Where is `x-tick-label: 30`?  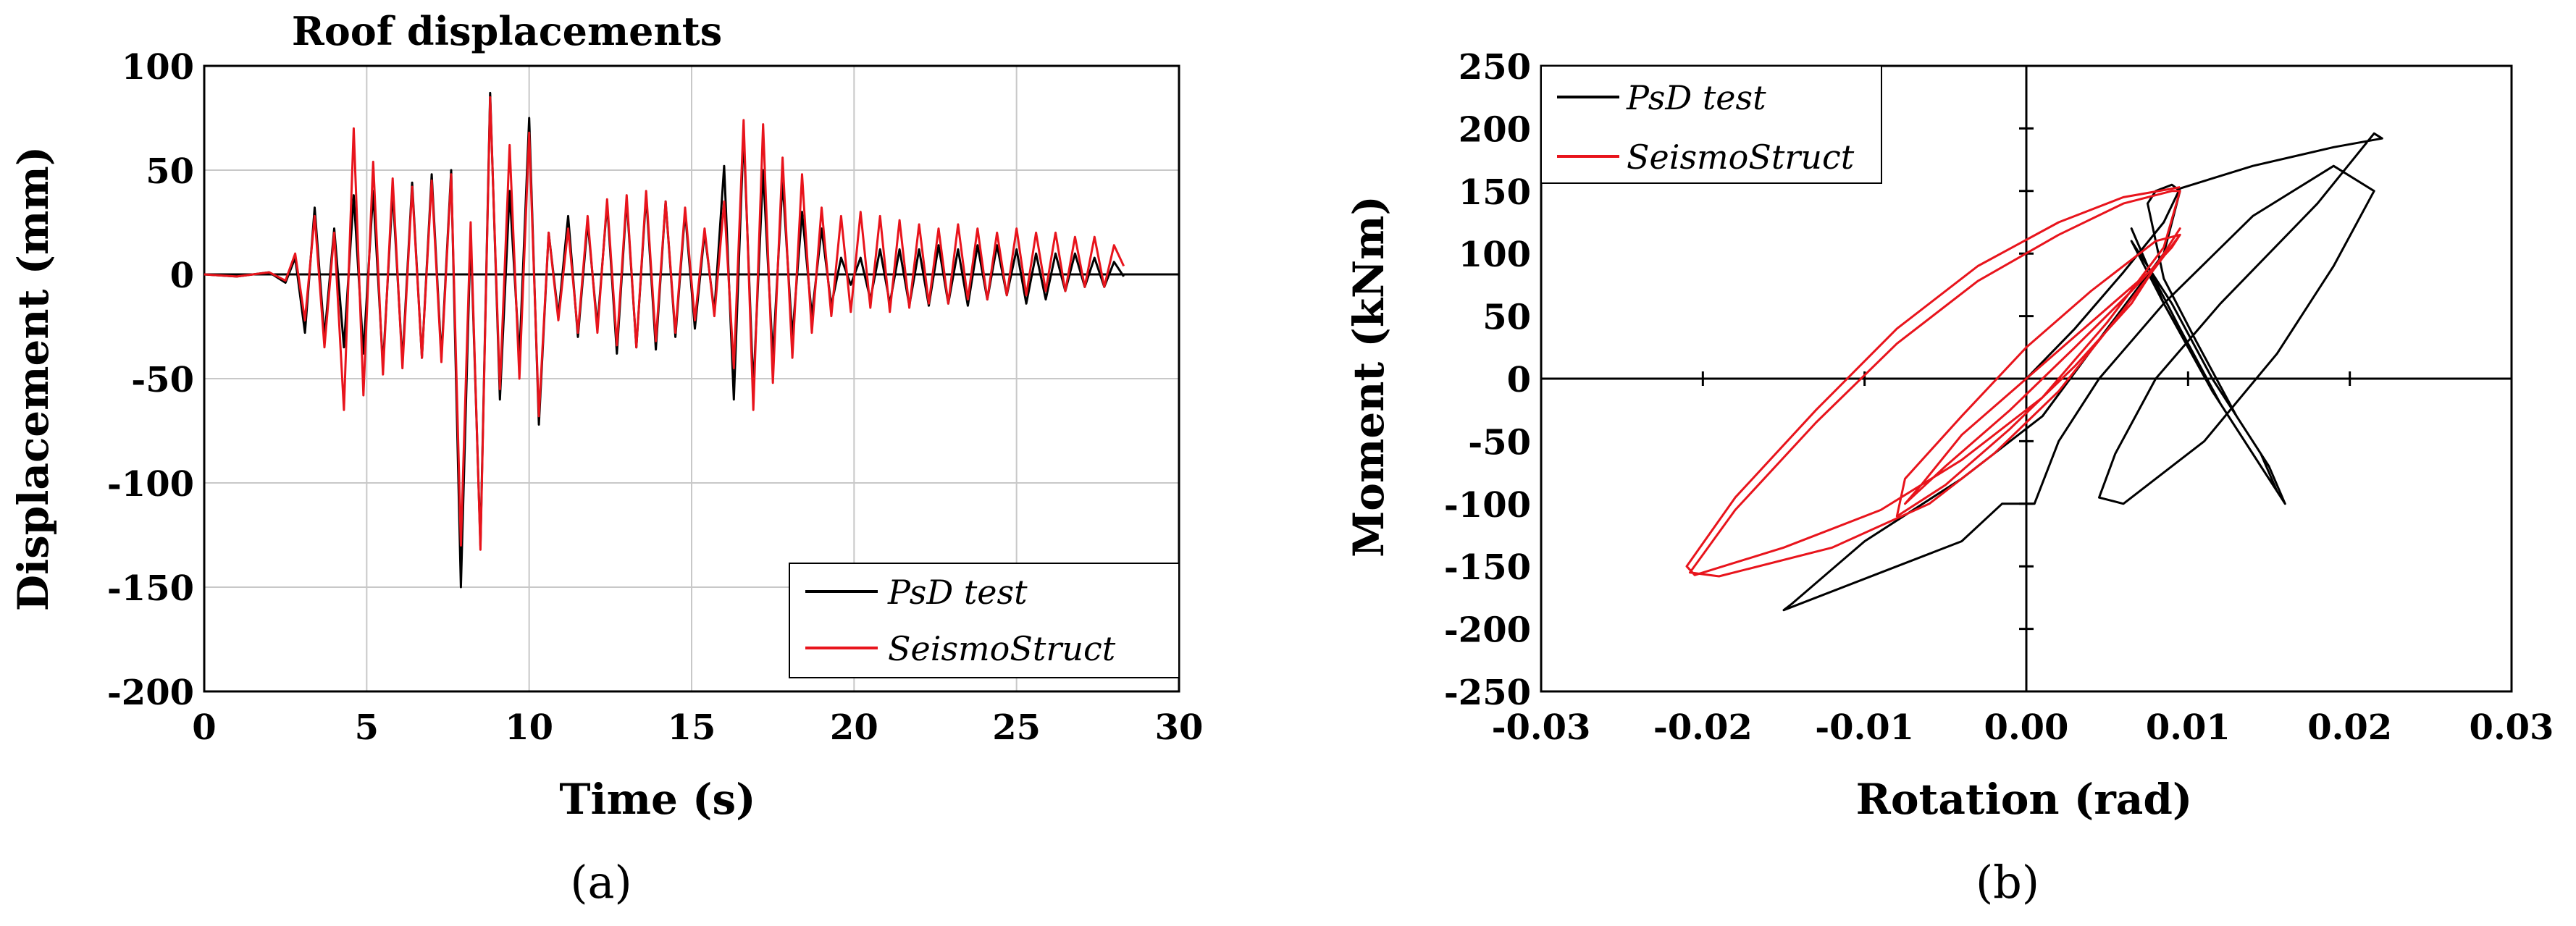
x-tick-label: 30 is located at coordinates (1179, 727).